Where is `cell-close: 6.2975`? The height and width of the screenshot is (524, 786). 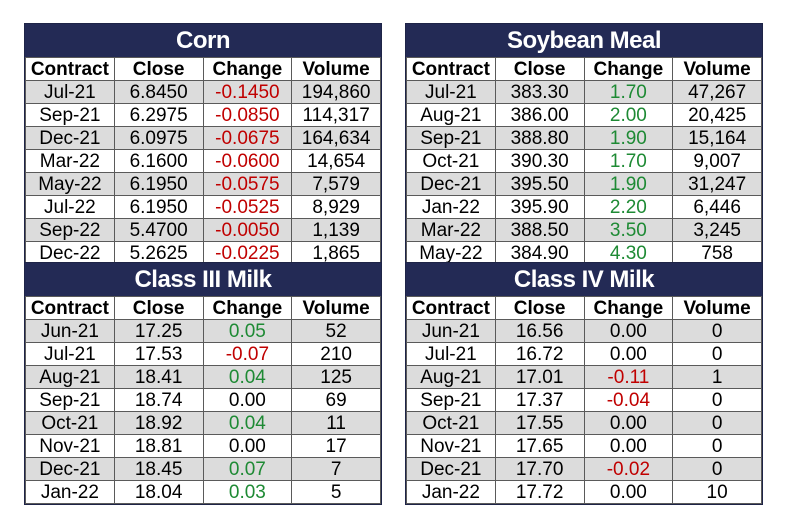
cell-close: 6.2975 is located at coordinates (158, 115).